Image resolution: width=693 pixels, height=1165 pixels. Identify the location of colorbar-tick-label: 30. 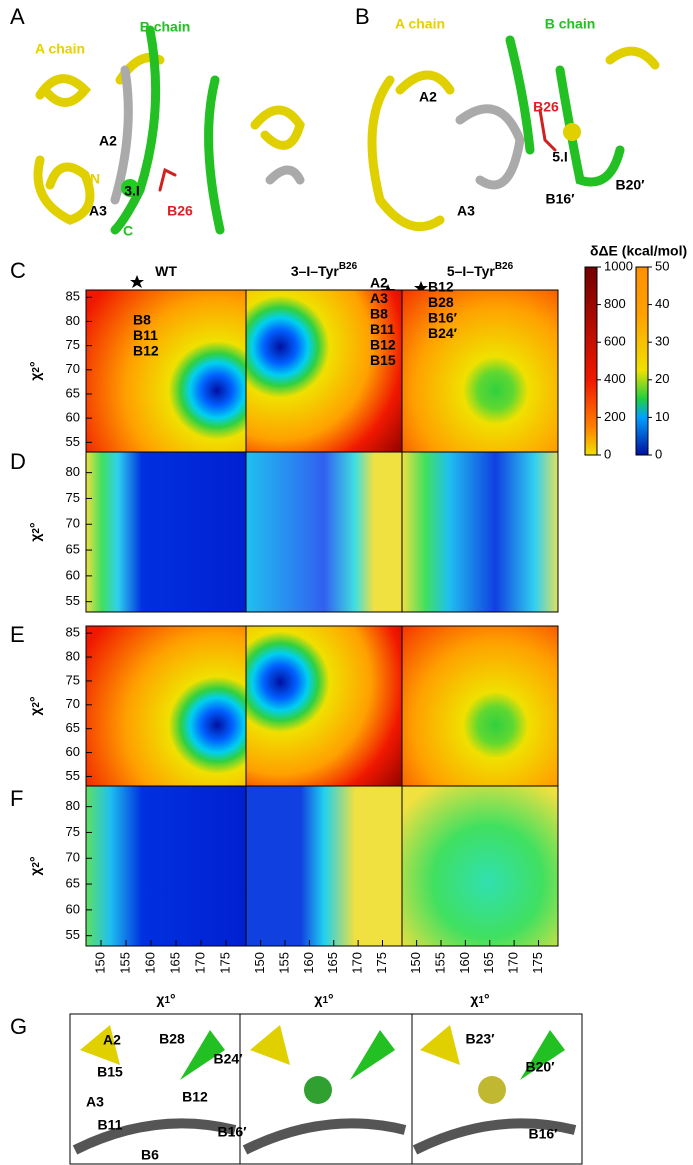
(662, 341).